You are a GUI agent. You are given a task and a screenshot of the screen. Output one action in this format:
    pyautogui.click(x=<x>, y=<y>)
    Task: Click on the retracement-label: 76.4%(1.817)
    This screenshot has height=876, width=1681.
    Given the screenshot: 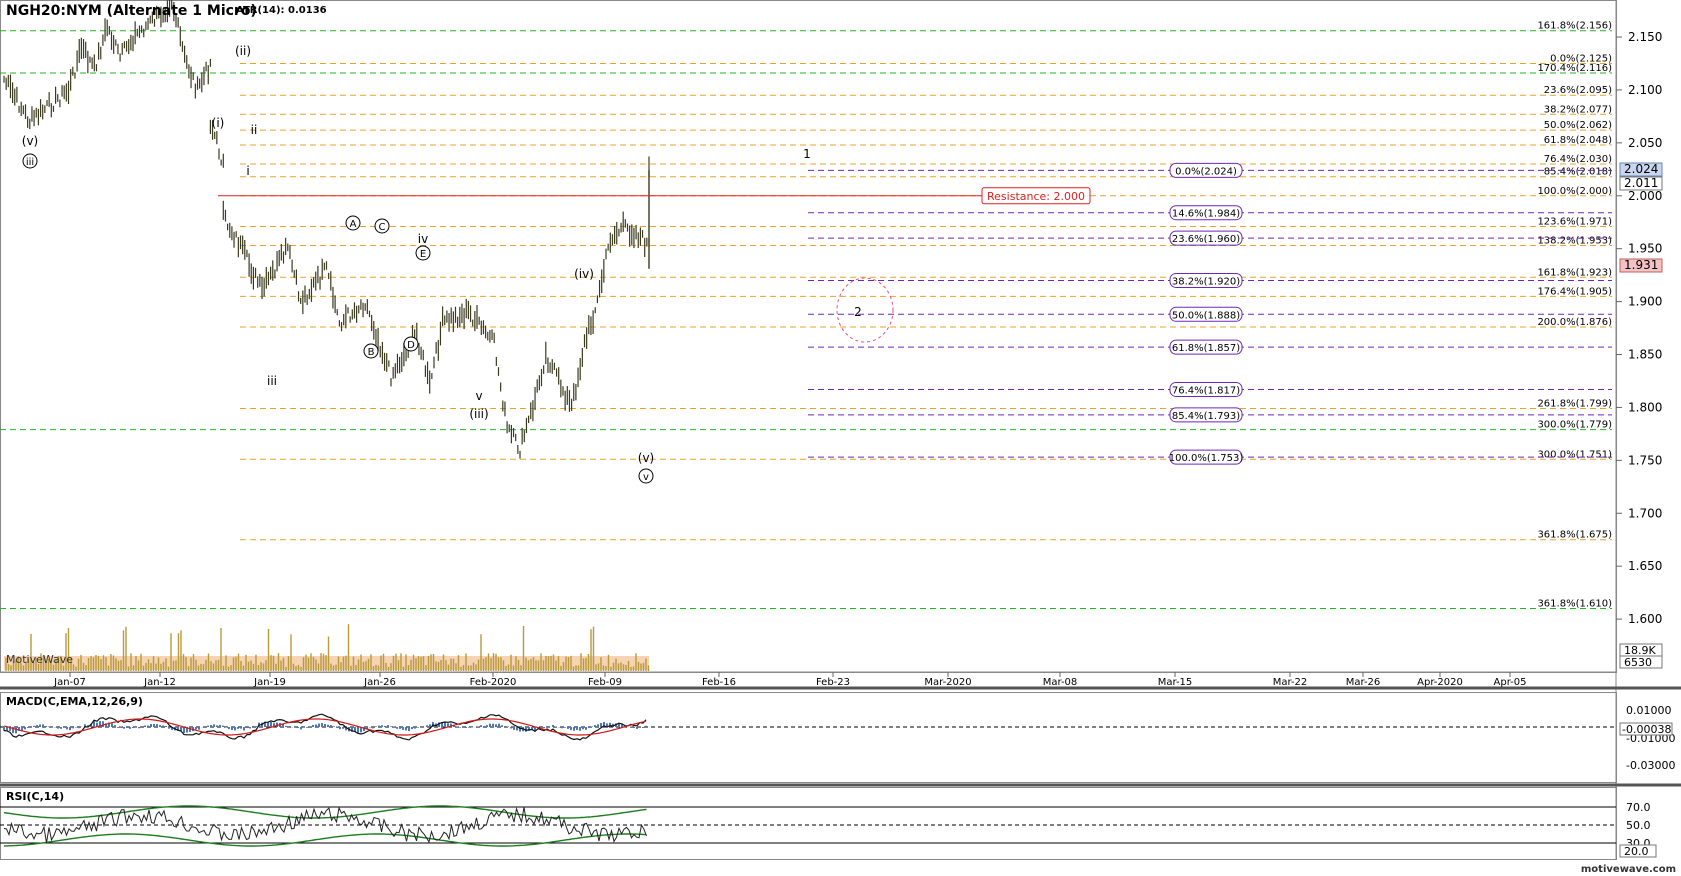 What is the action you would take?
    pyautogui.click(x=1206, y=390)
    